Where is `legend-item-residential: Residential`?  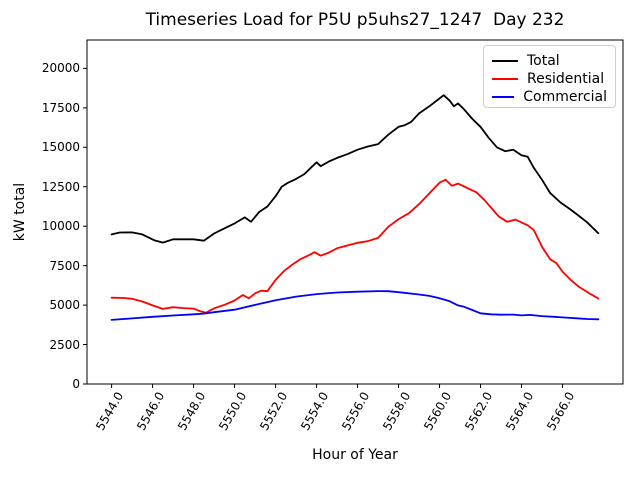
legend-item-residential: Residential is located at coordinates (549, 78).